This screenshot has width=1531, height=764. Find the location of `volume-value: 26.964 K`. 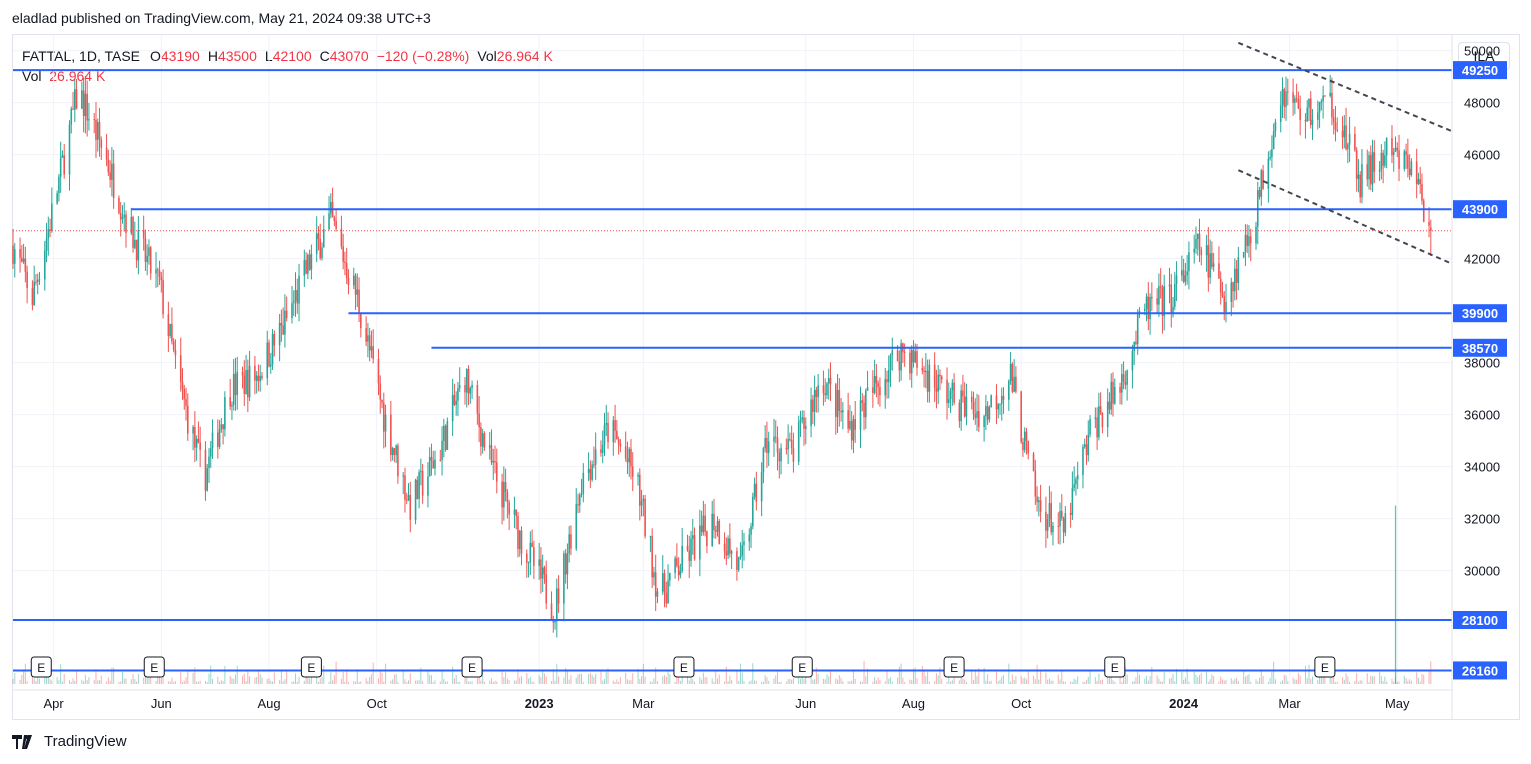

volume-value: 26.964 K is located at coordinates (524, 56).